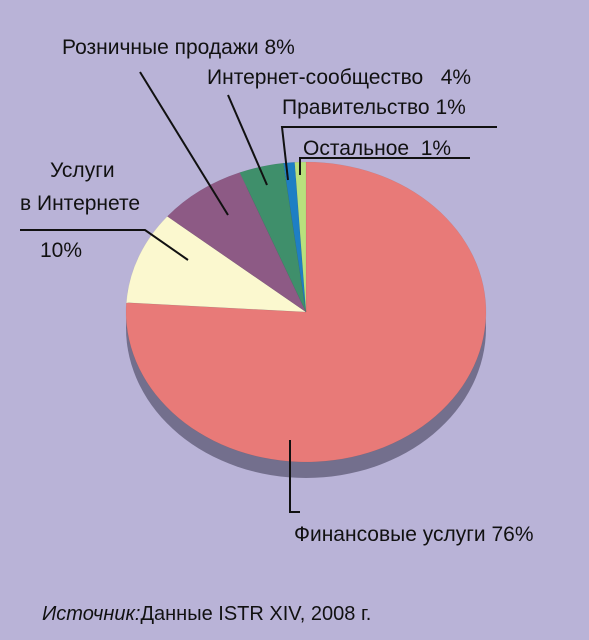 The image size is (589, 640). I want to click on source-note: Источник:Данные ISTR XIV, 2008 г., so click(206, 614).